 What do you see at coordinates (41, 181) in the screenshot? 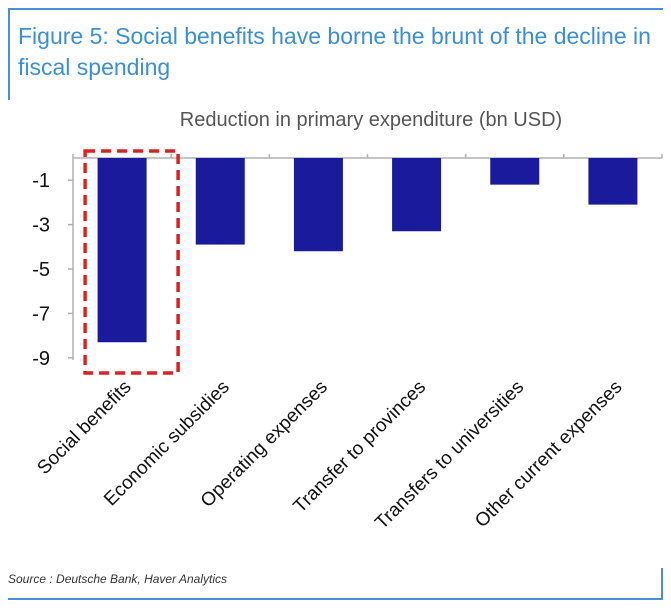
I see `y-tick-label: -1` at bounding box center [41, 181].